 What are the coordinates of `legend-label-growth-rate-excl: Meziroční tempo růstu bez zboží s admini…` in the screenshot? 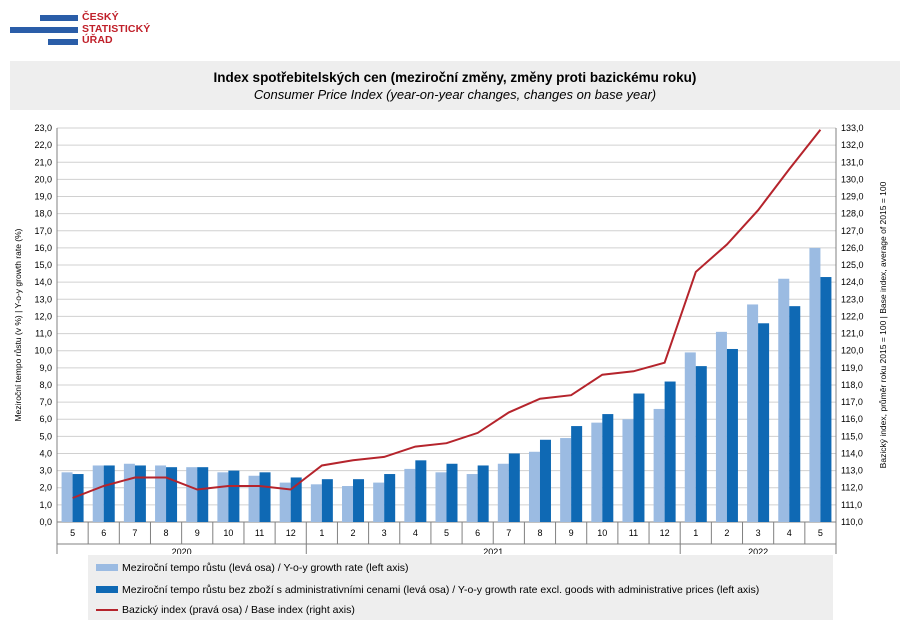 It's located at (441, 590).